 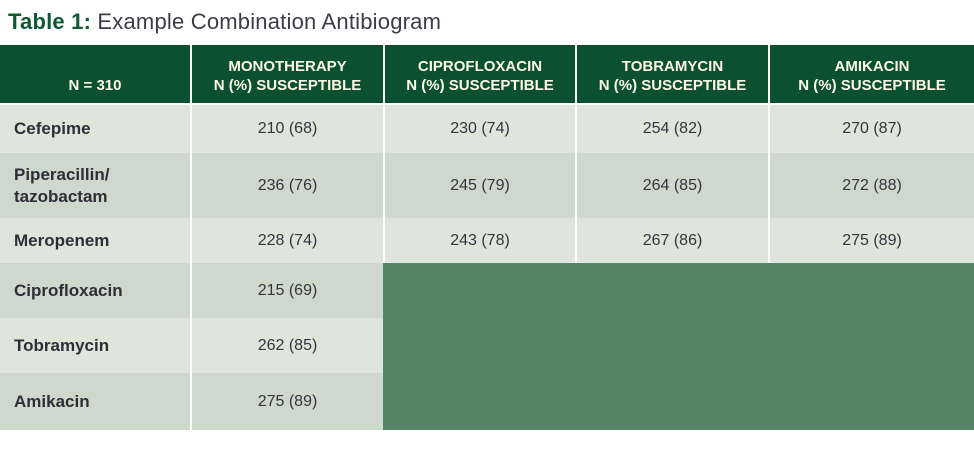 I want to click on value-cell: 210 (68), so click(x=287, y=129).